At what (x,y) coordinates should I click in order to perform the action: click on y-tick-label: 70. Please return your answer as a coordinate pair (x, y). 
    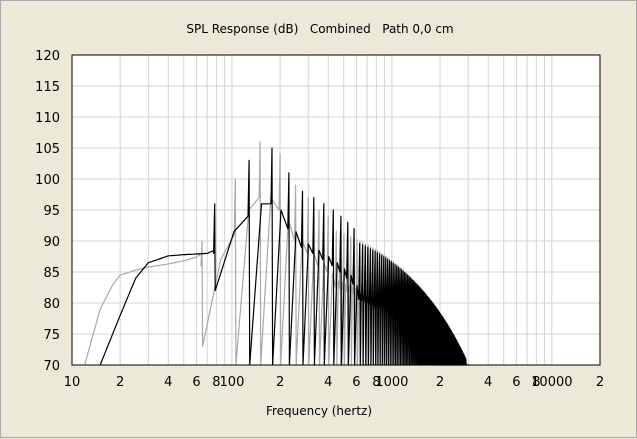
    Looking at the image, I should click on (51, 366).